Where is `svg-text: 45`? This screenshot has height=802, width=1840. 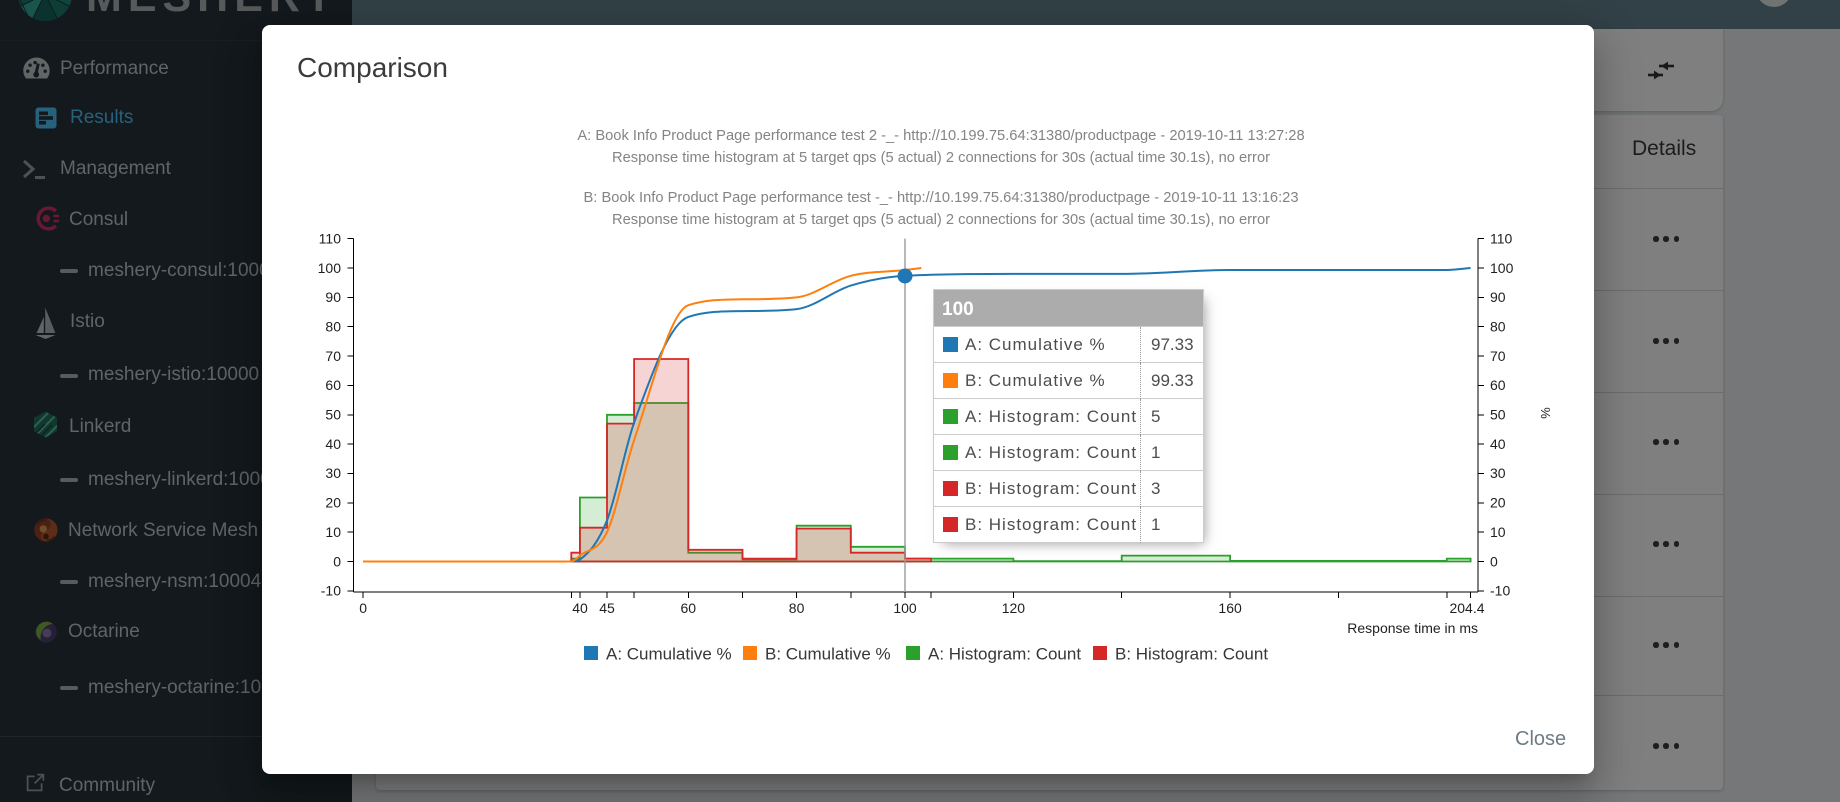
svg-text: 45 is located at coordinates (607, 608).